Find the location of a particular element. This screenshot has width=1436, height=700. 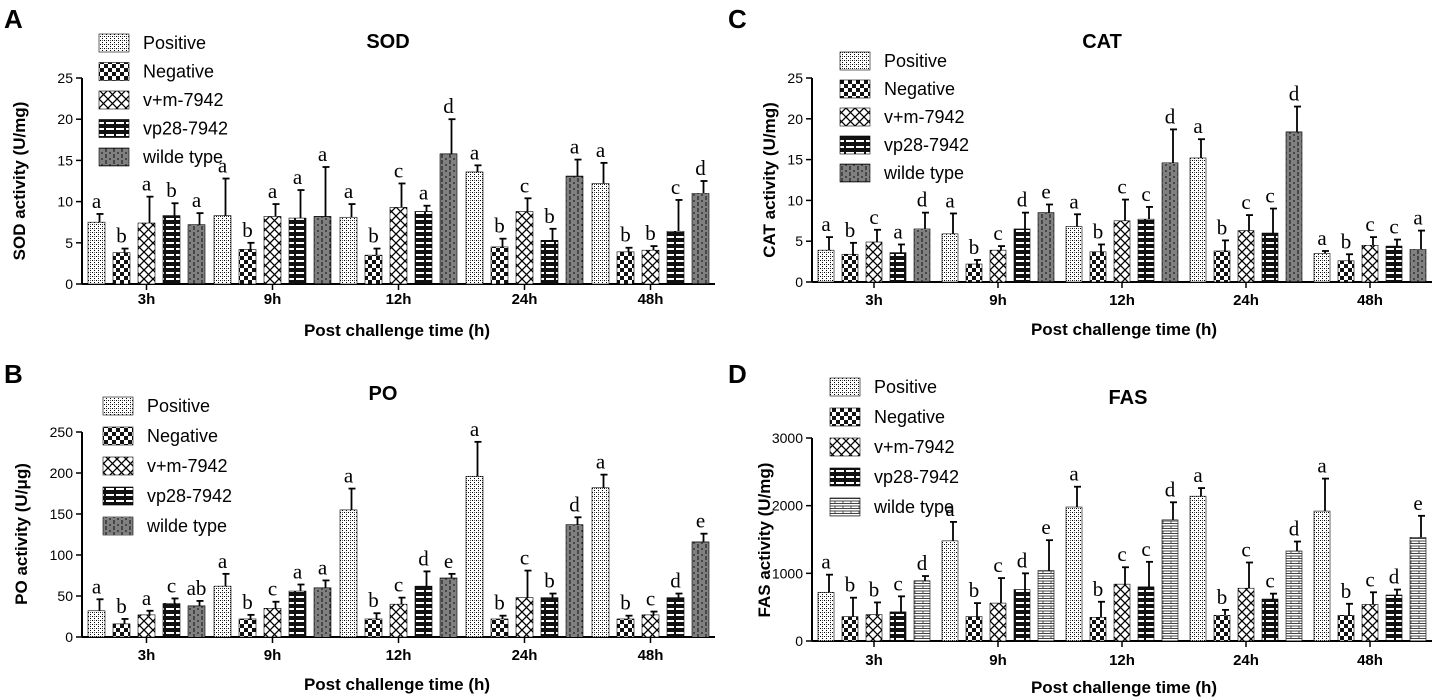

y-tick-label: 10 is located at coordinates (65, 202).